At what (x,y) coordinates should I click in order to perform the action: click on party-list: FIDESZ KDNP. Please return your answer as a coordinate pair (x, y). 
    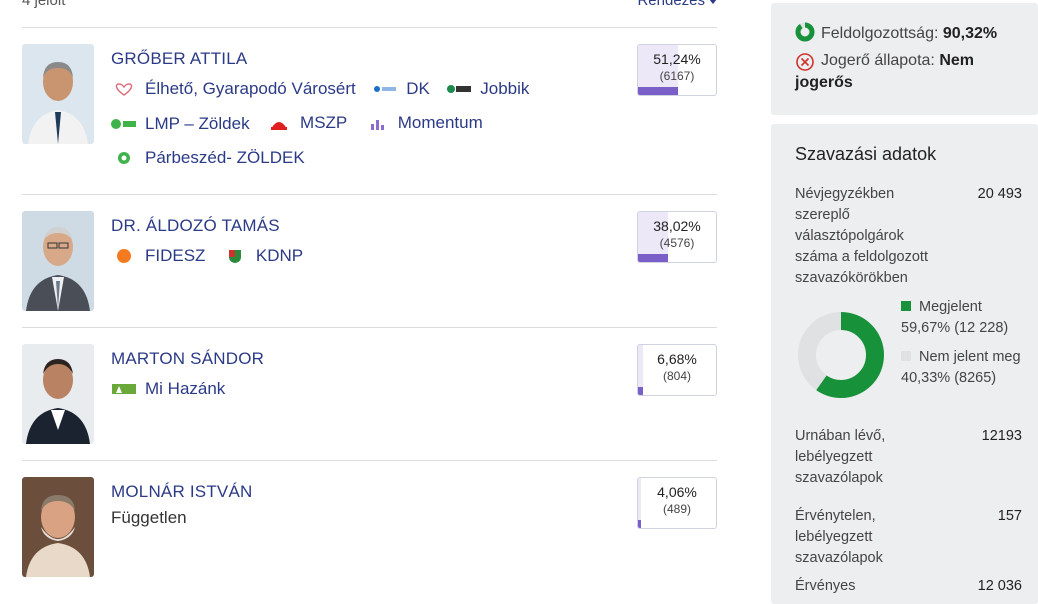
    Looking at the image, I should click on (371, 262).